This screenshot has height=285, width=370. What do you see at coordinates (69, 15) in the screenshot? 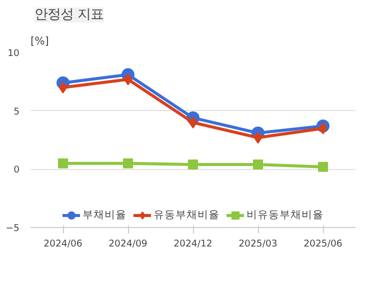
I see `chart-title: 안정성 지표` at bounding box center [69, 15].